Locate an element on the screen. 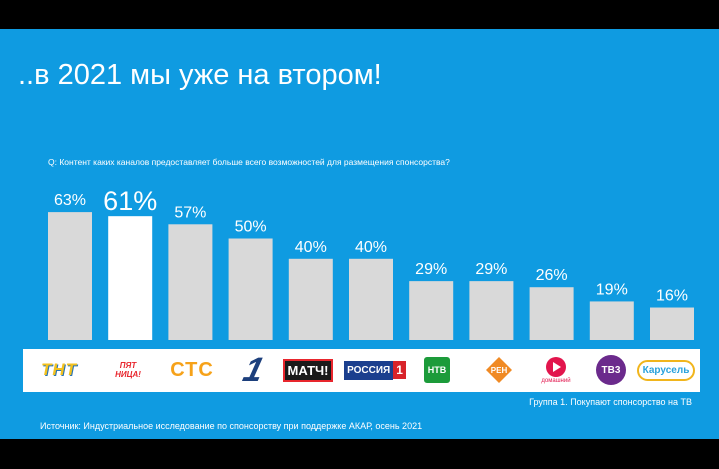 This screenshot has width=719, height=469. bar-label-10: 16% is located at coordinates (672, 296).